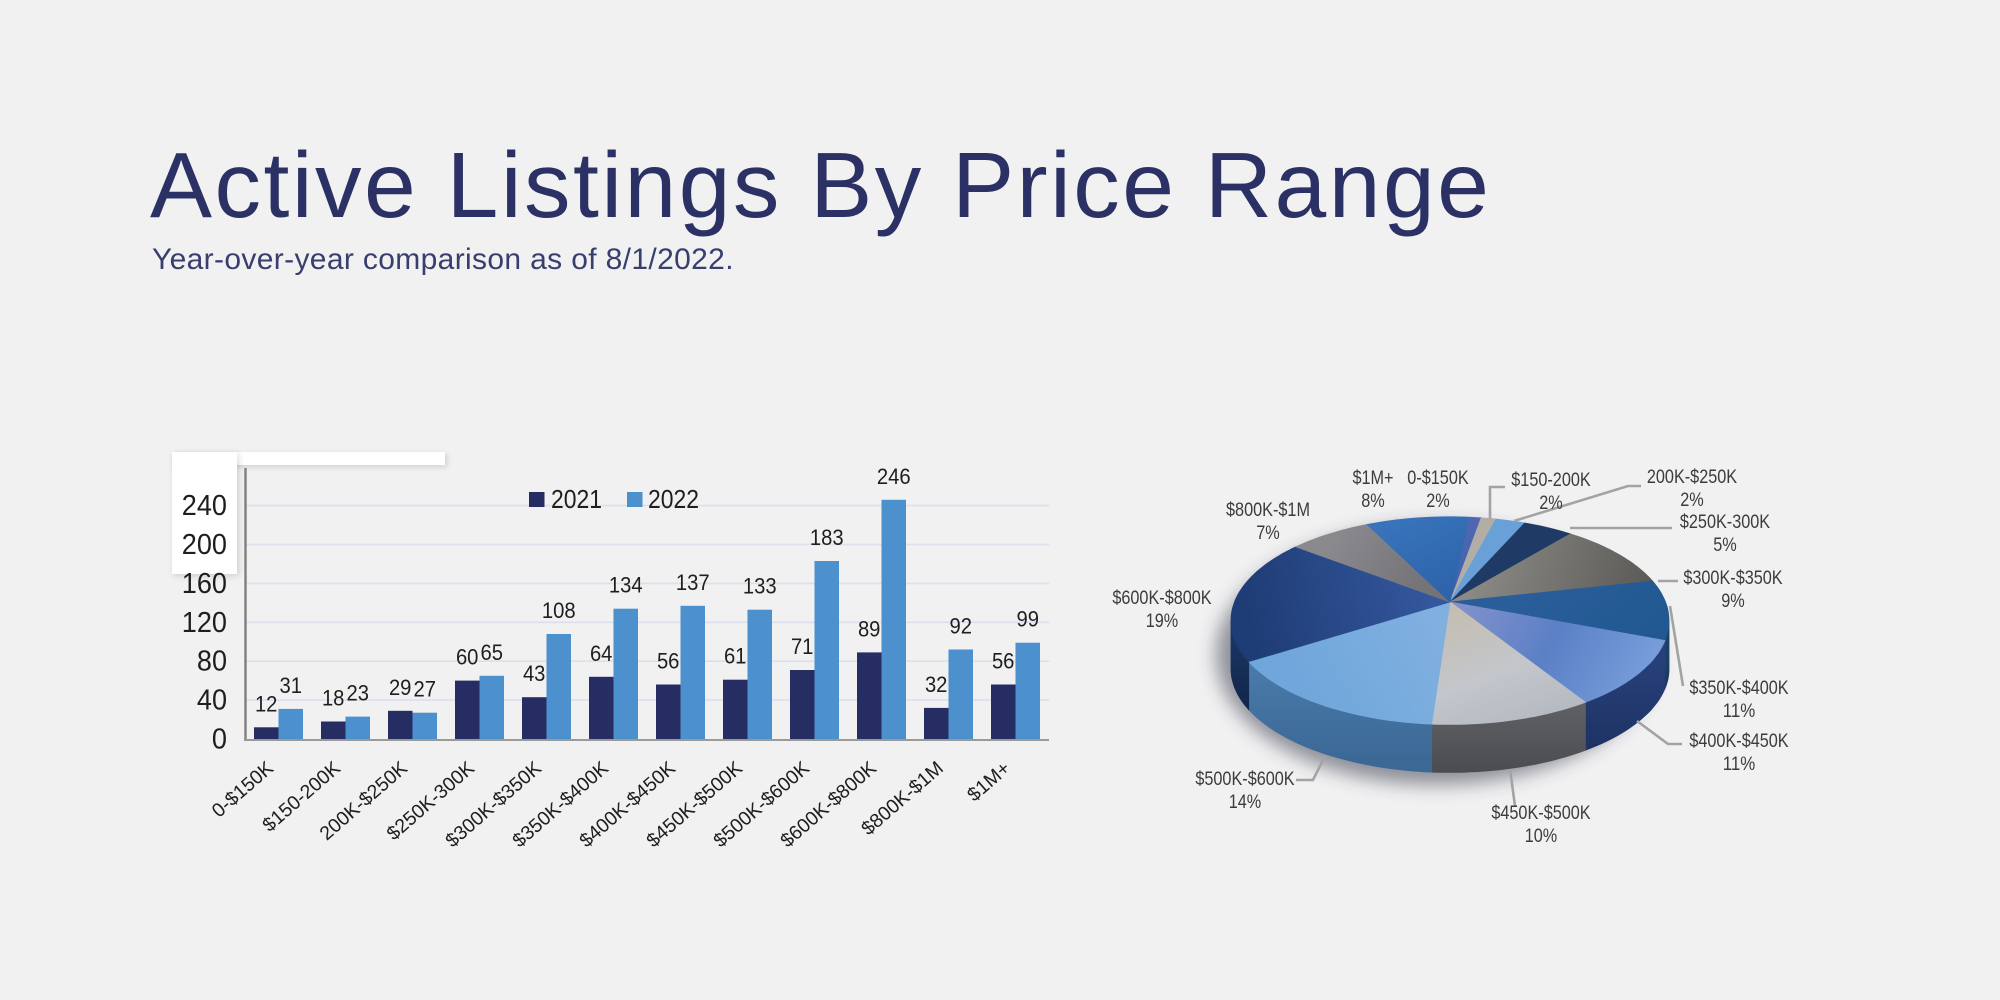  What do you see at coordinates (760, 586) in the screenshot?
I see `svg-text: 133` at bounding box center [760, 586].